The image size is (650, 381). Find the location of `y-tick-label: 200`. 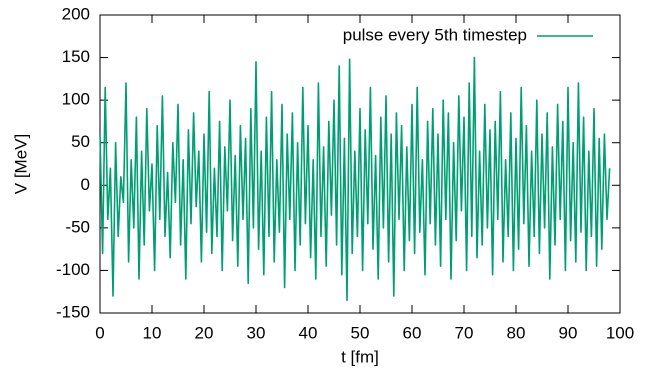

y-tick-label: 200 is located at coordinates (76, 13).